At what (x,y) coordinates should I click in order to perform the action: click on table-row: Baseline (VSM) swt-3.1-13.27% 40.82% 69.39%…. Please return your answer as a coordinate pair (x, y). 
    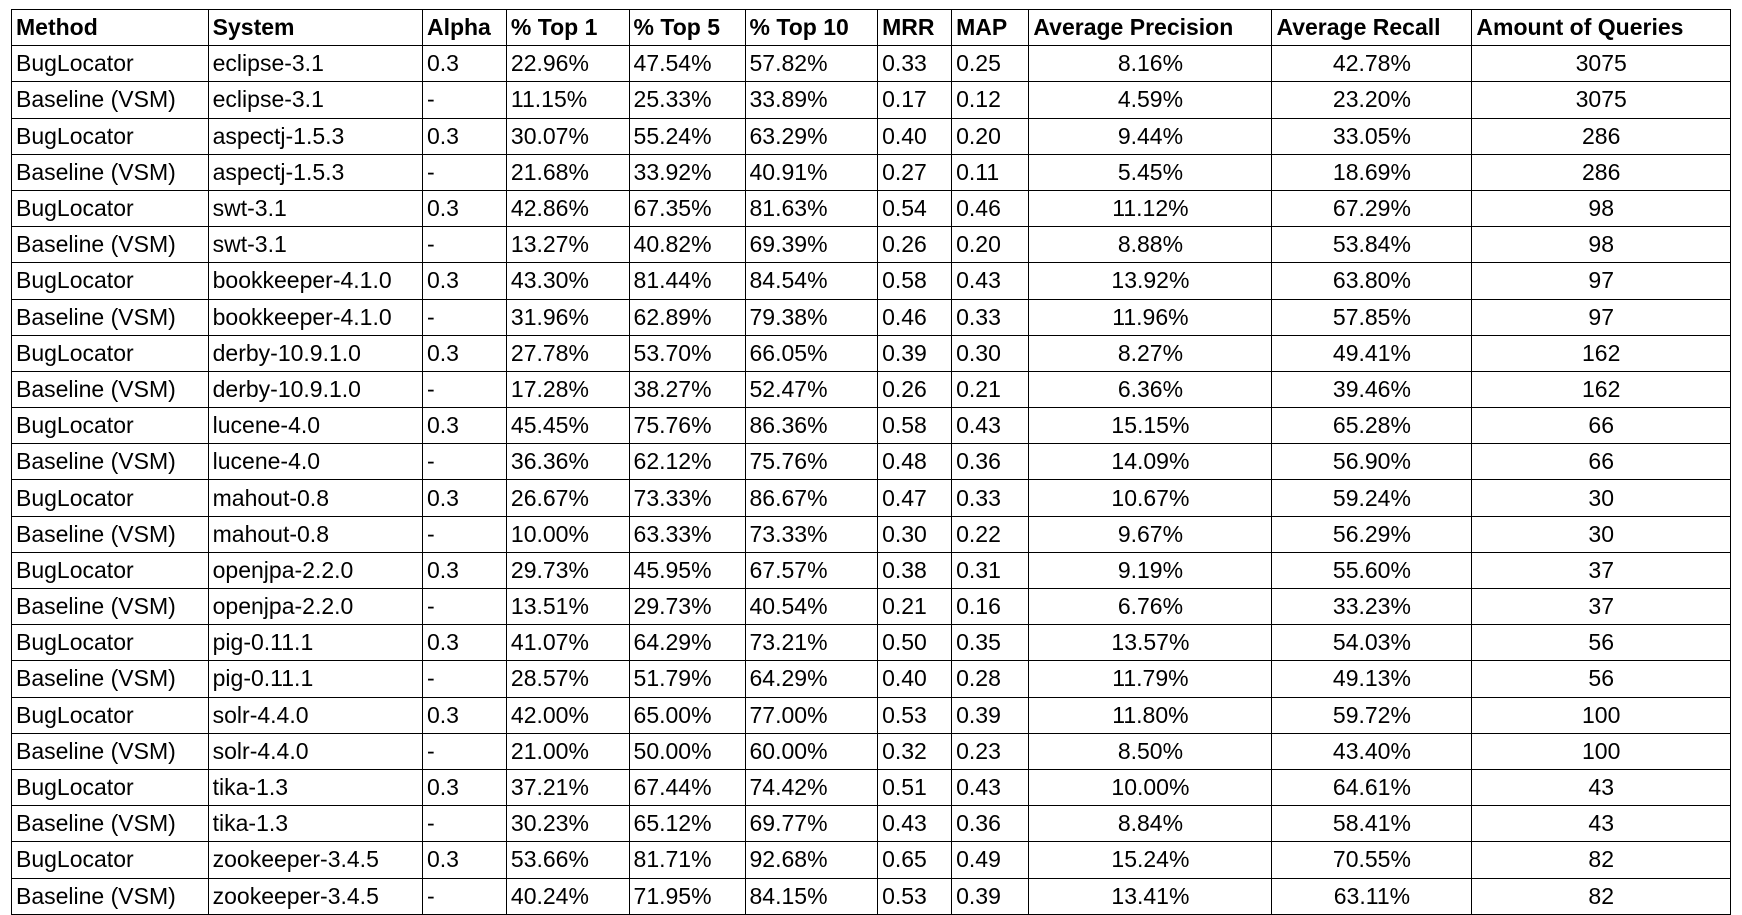
    Looking at the image, I should click on (871, 245).